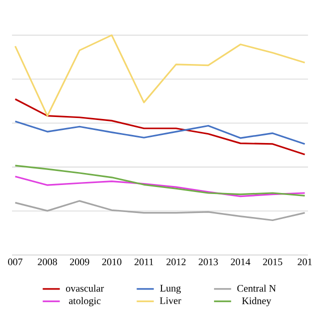 The height and width of the screenshot is (320, 320). Describe the element at coordinates (305, 262) in the screenshot. I see `x-tick-label: 201` at that location.